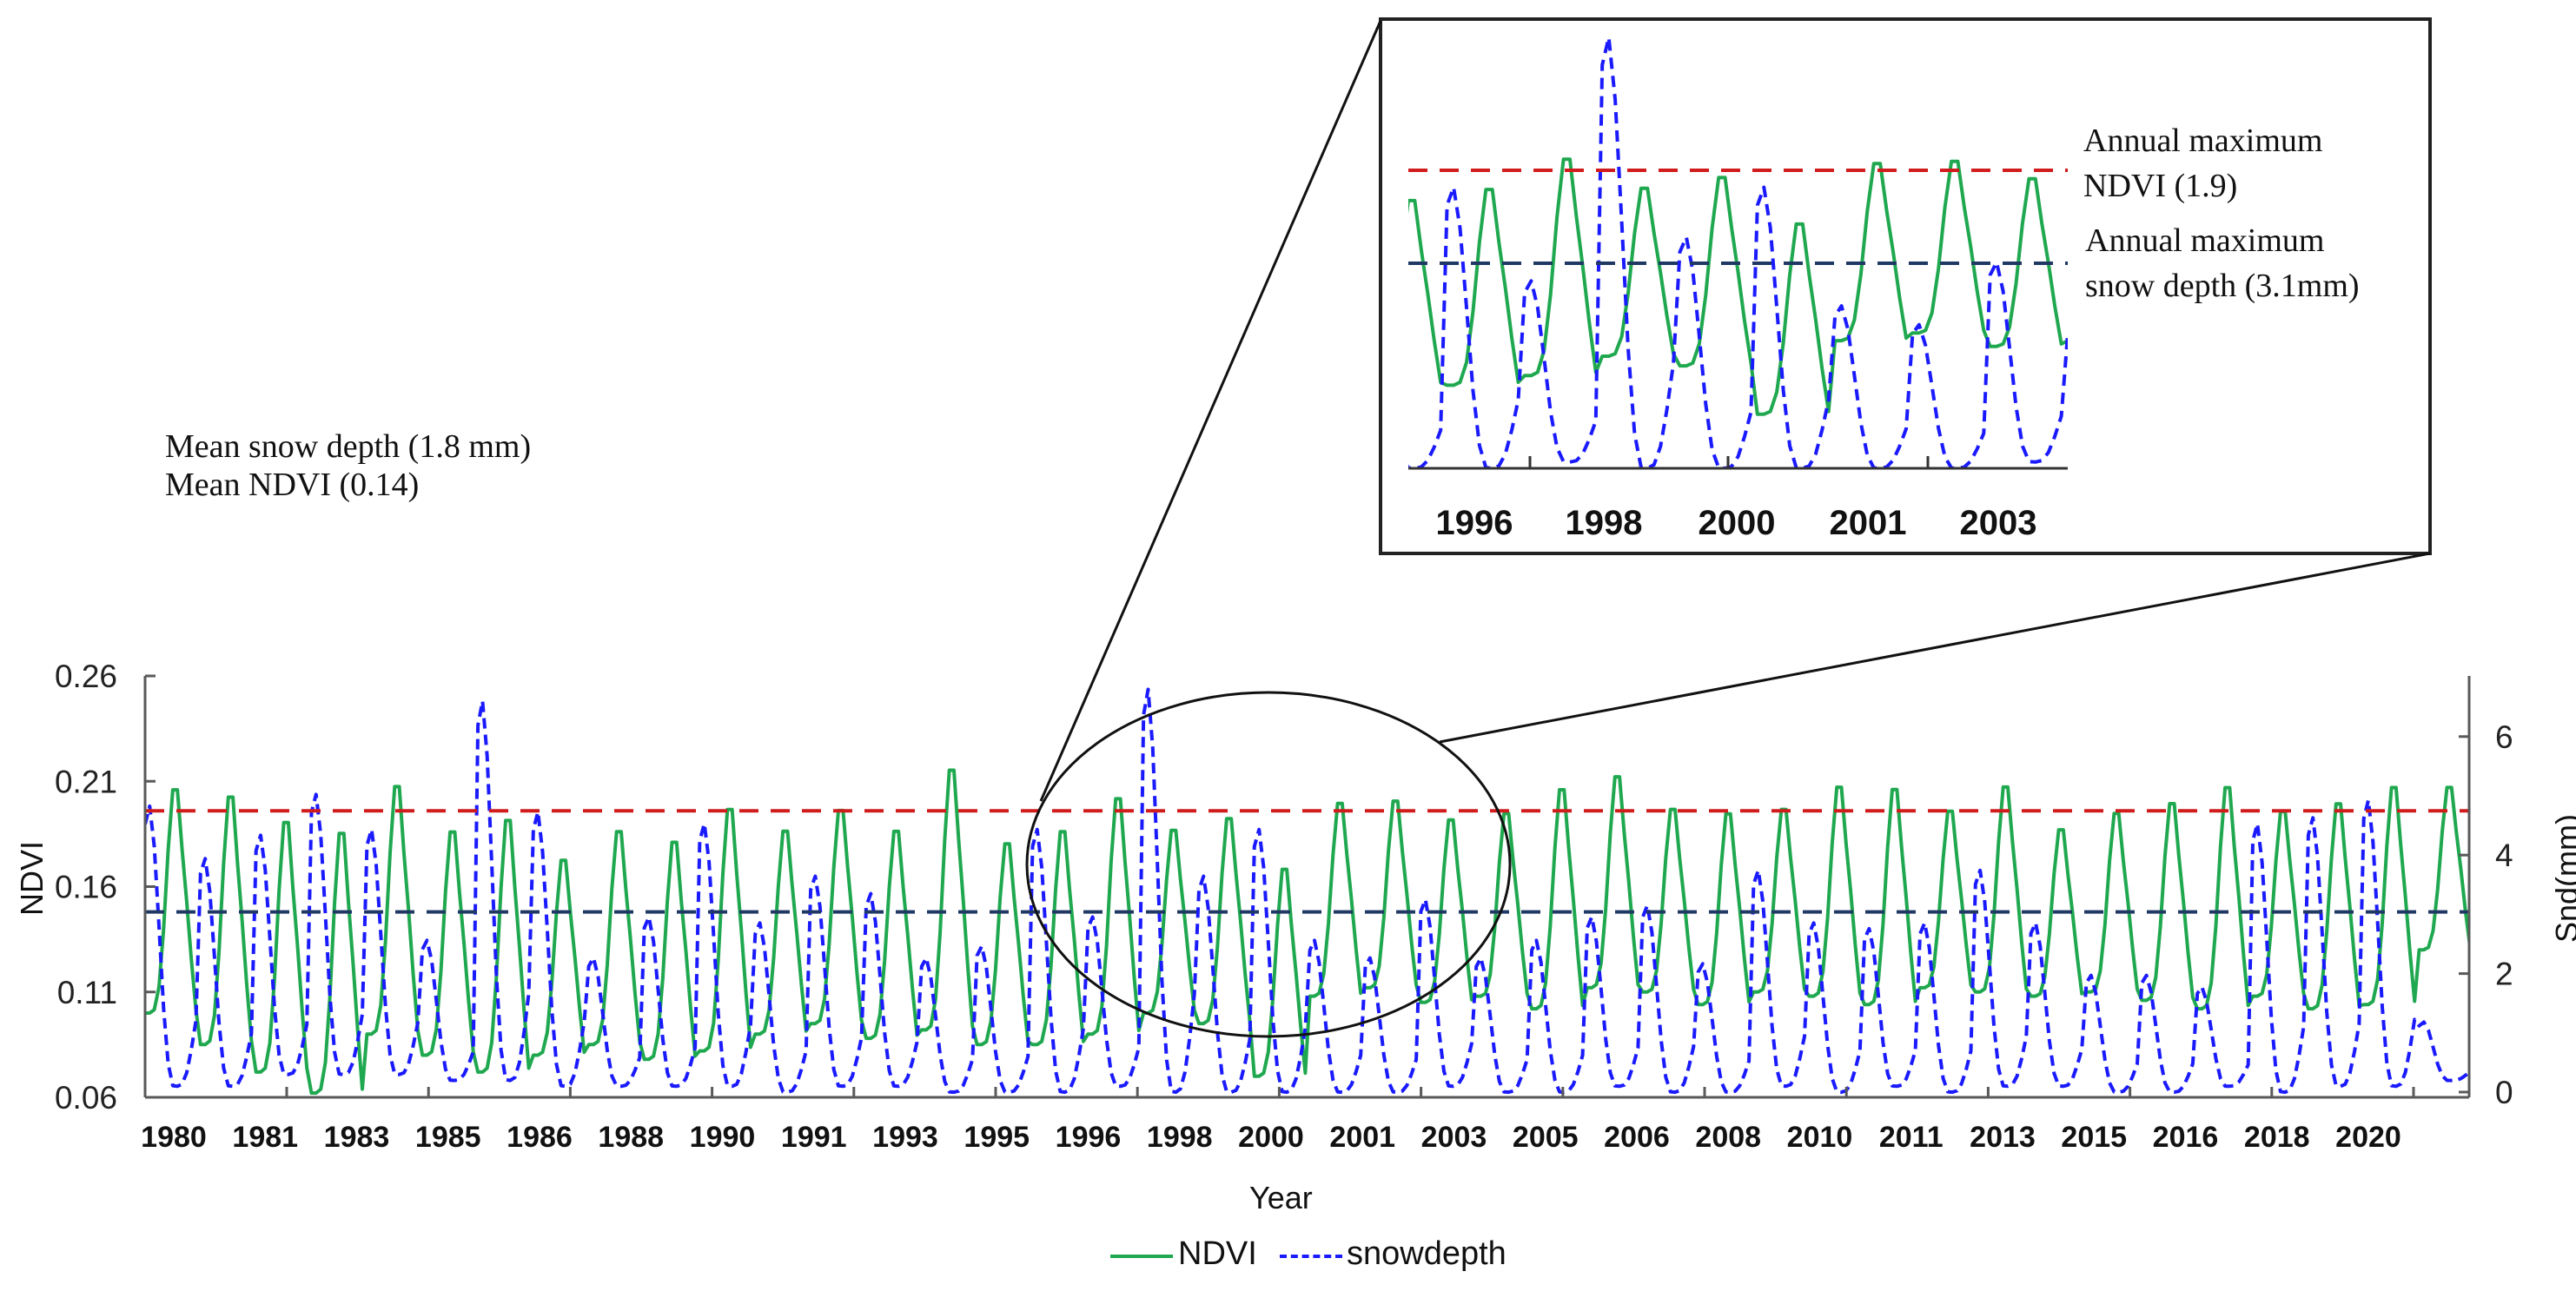 Image resolution: width=2576 pixels, height=1298 pixels. What do you see at coordinates (814, 1138) in the screenshot?
I see `x-tick-label: 1991` at bounding box center [814, 1138].